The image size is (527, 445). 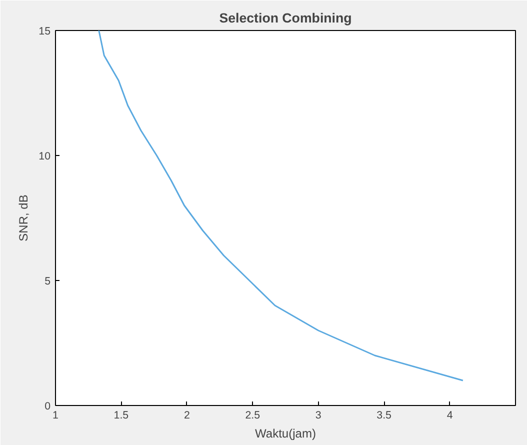 What do you see at coordinates (318, 416) in the screenshot?
I see `x-tick-label: 3` at bounding box center [318, 416].